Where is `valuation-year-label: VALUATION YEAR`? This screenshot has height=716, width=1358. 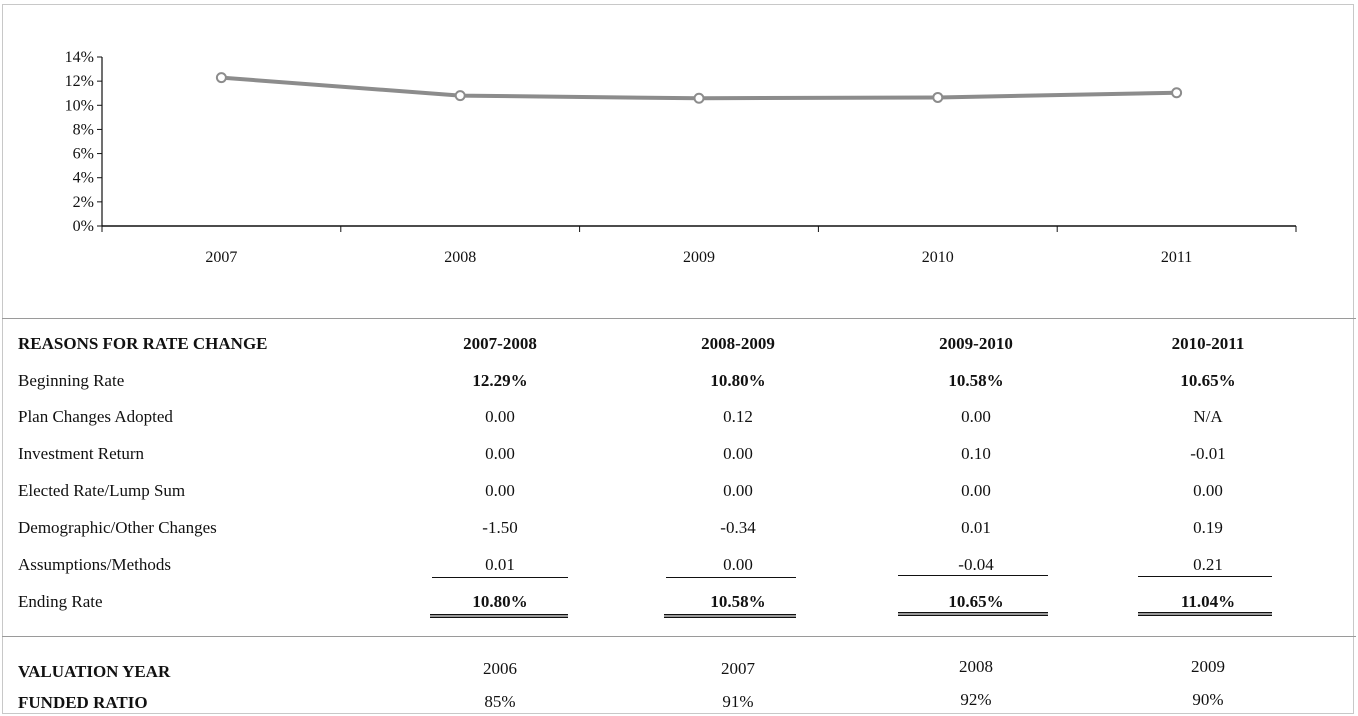 valuation-year-label: VALUATION YEAR is located at coordinates (94, 671).